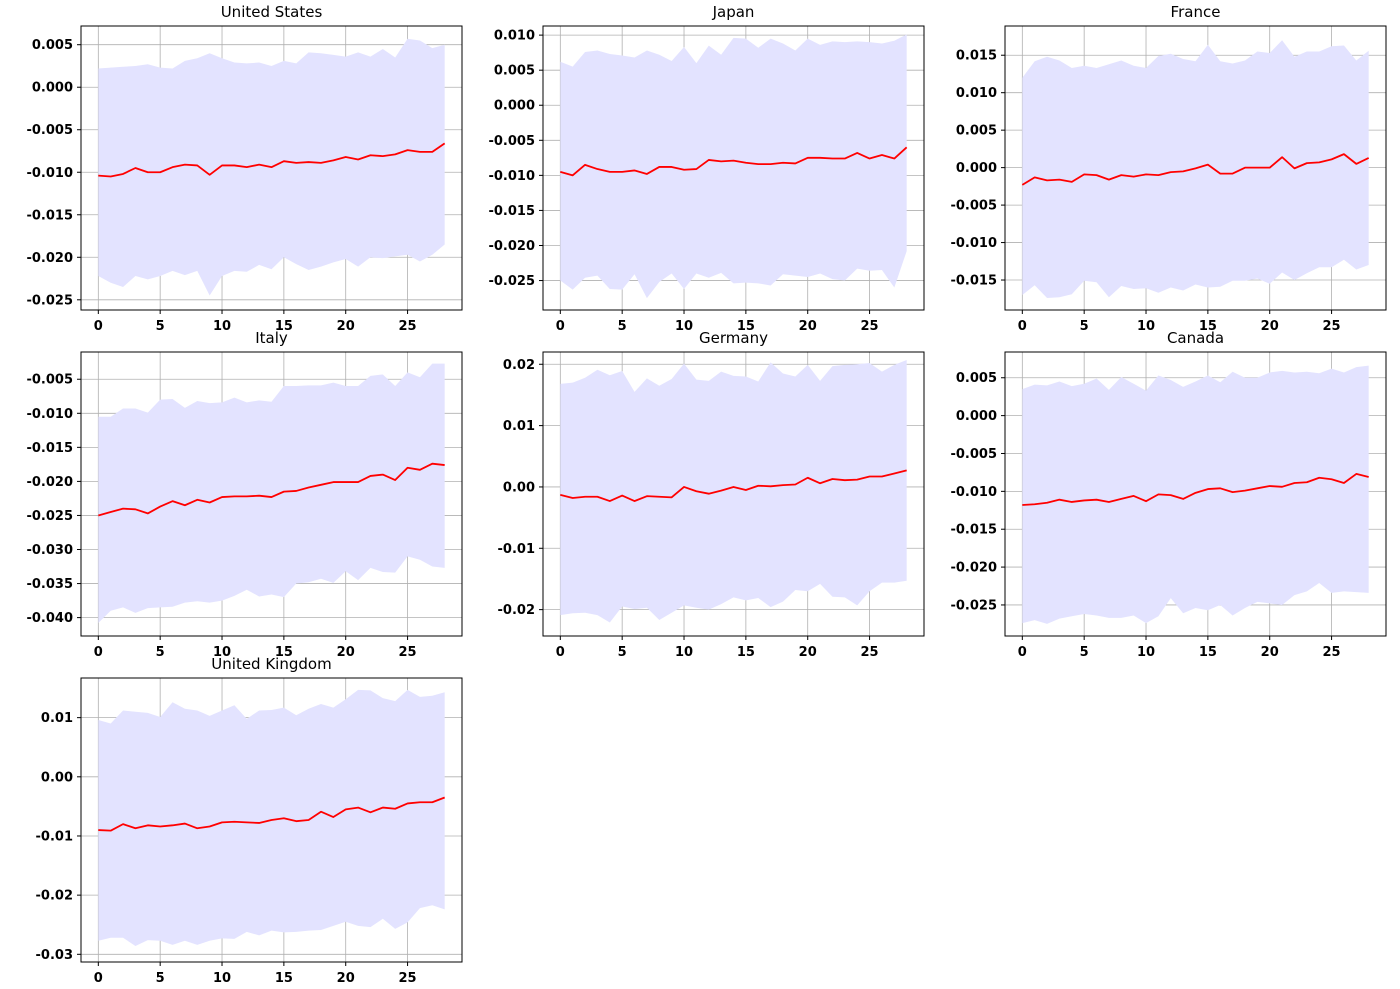  What do you see at coordinates (49, 618) in the screenshot?
I see `y-tick-label: -0.040` at bounding box center [49, 618].